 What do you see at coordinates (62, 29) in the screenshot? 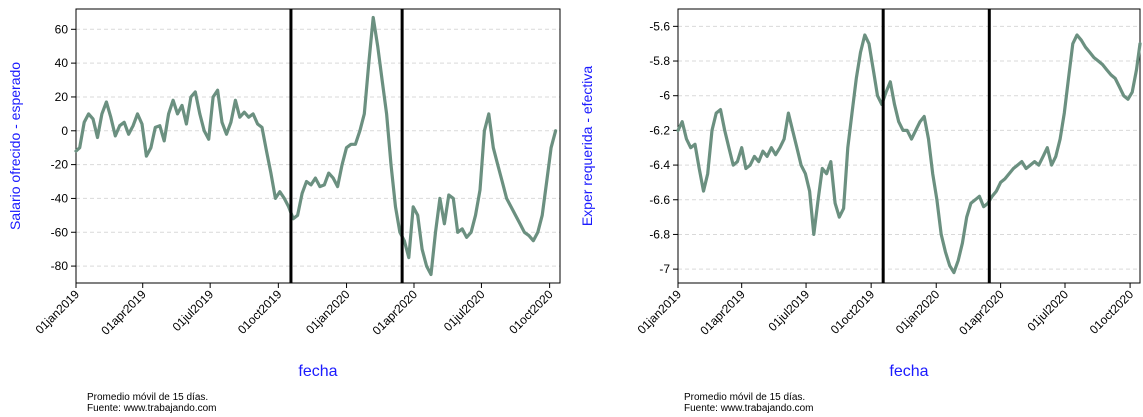
I see `y-tick-label: 60` at bounding box center [62, 29].